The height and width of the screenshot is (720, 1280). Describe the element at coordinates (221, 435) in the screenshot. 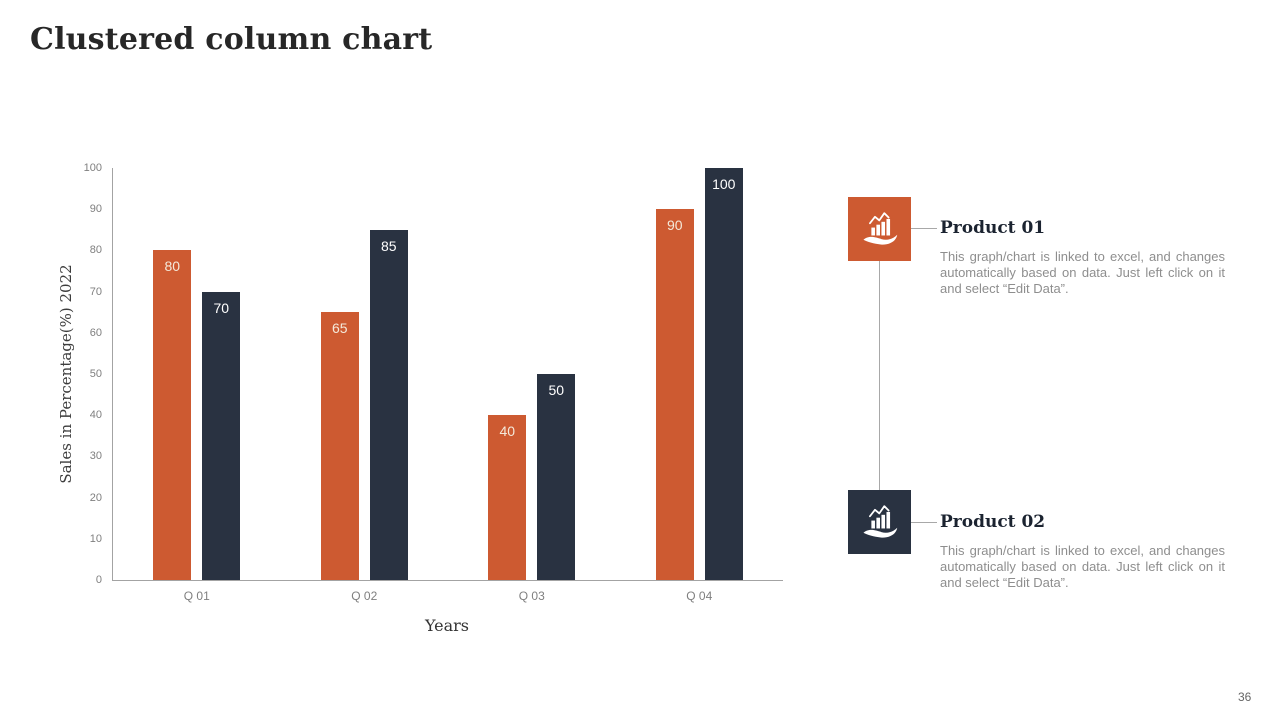

I see `bar-product-02-q-01: 70` at that location.